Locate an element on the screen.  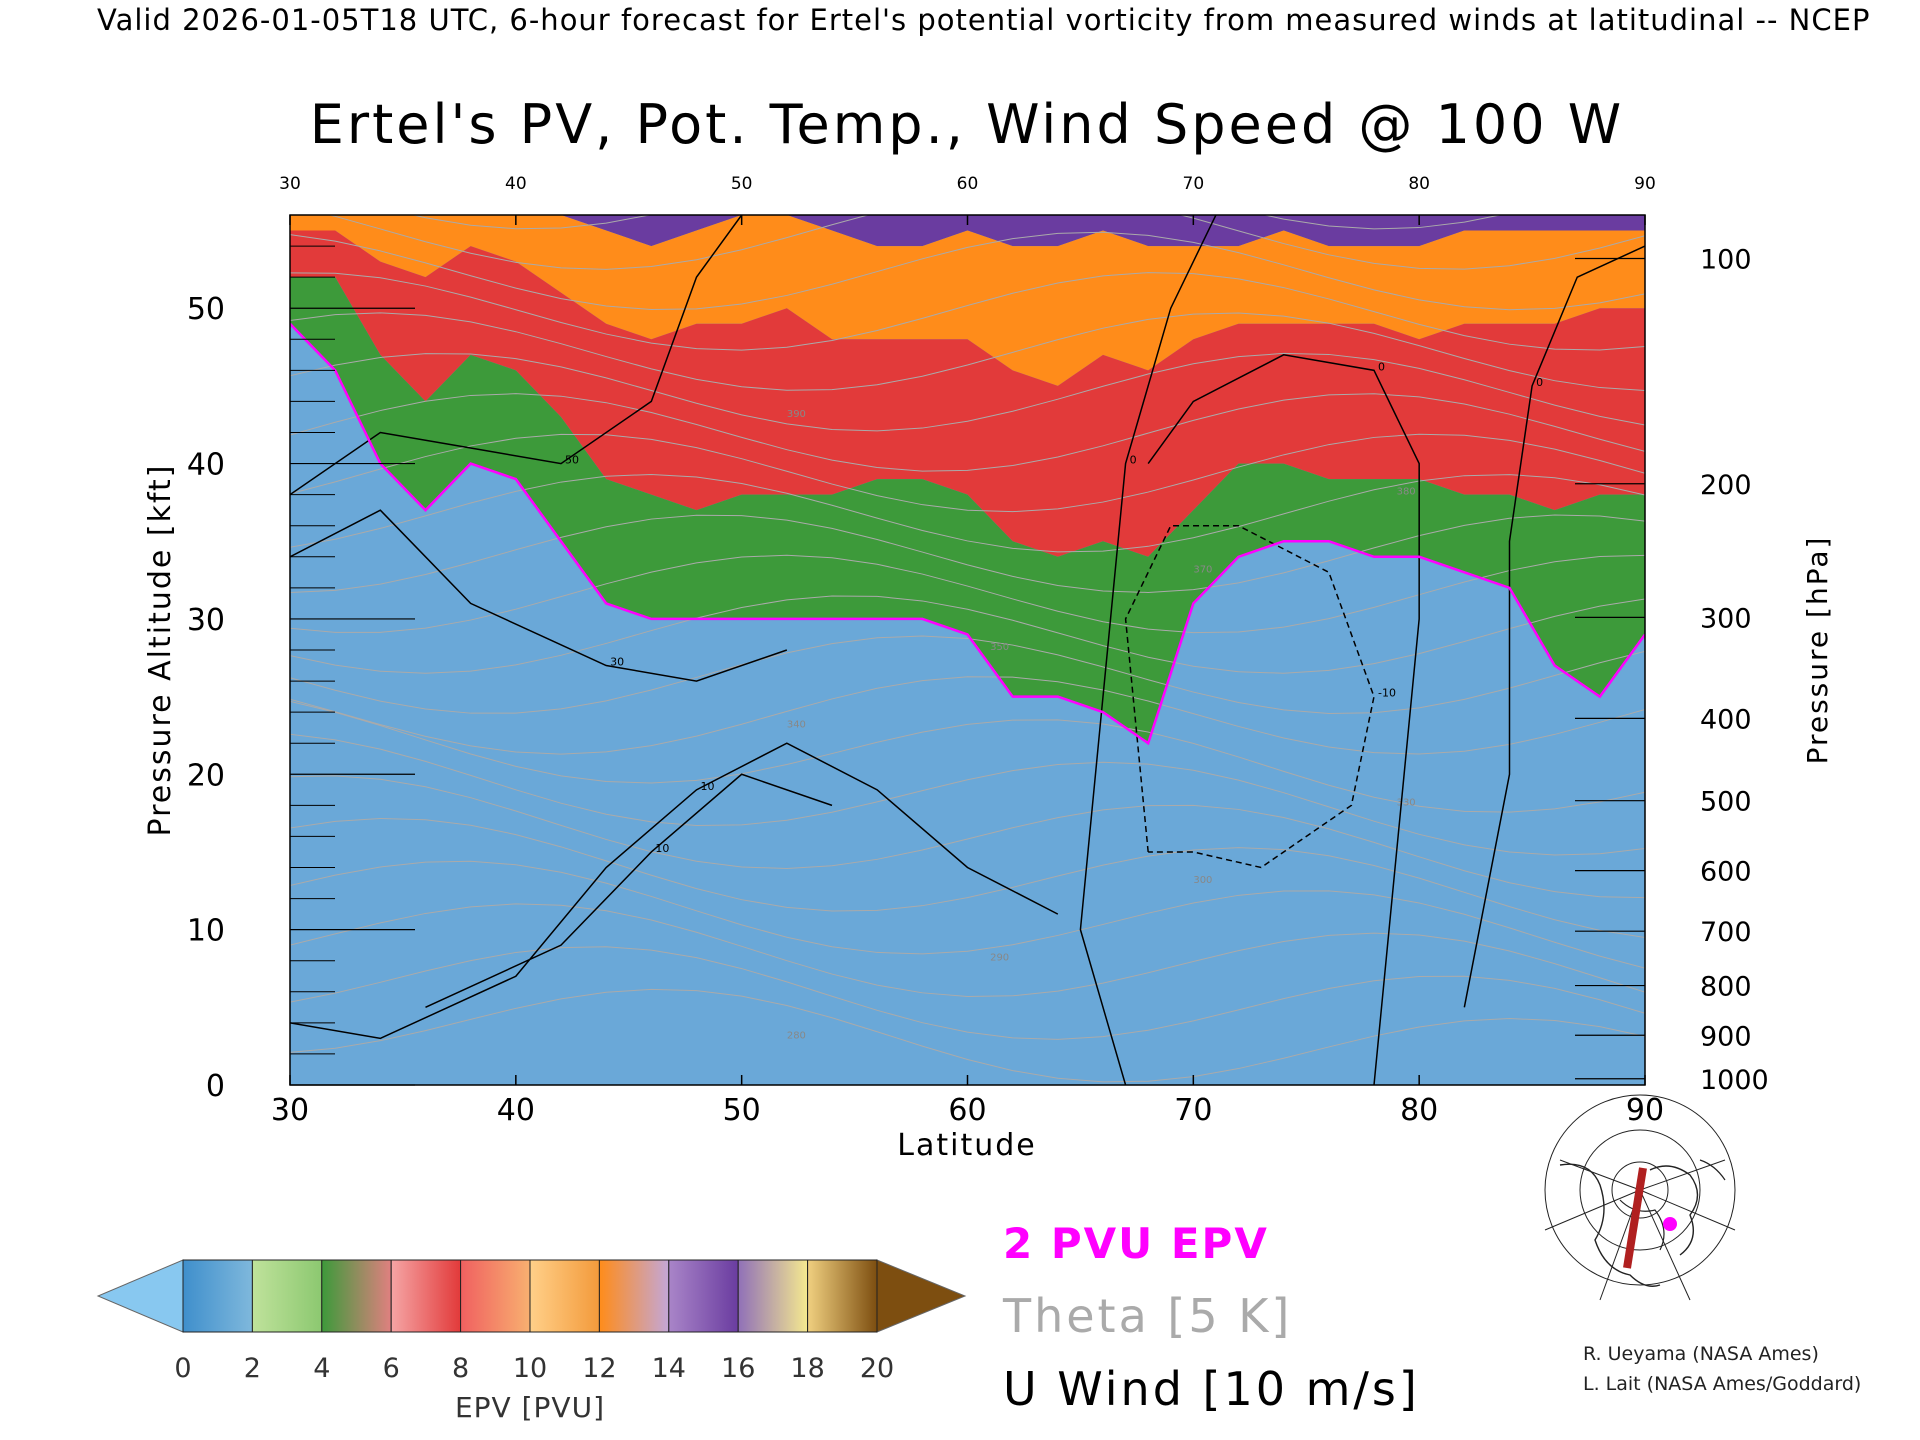
section-line is located at coordinates (1635, 1218).